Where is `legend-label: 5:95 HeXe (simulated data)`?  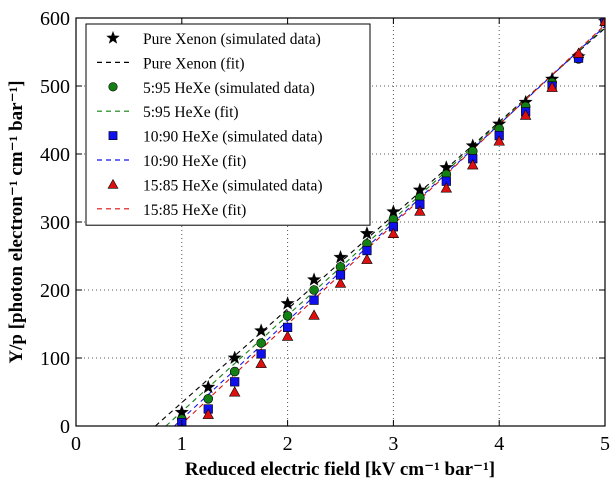
legend-label: 5:95 HeXe (simulated data) is located at coordinates (229, 88).